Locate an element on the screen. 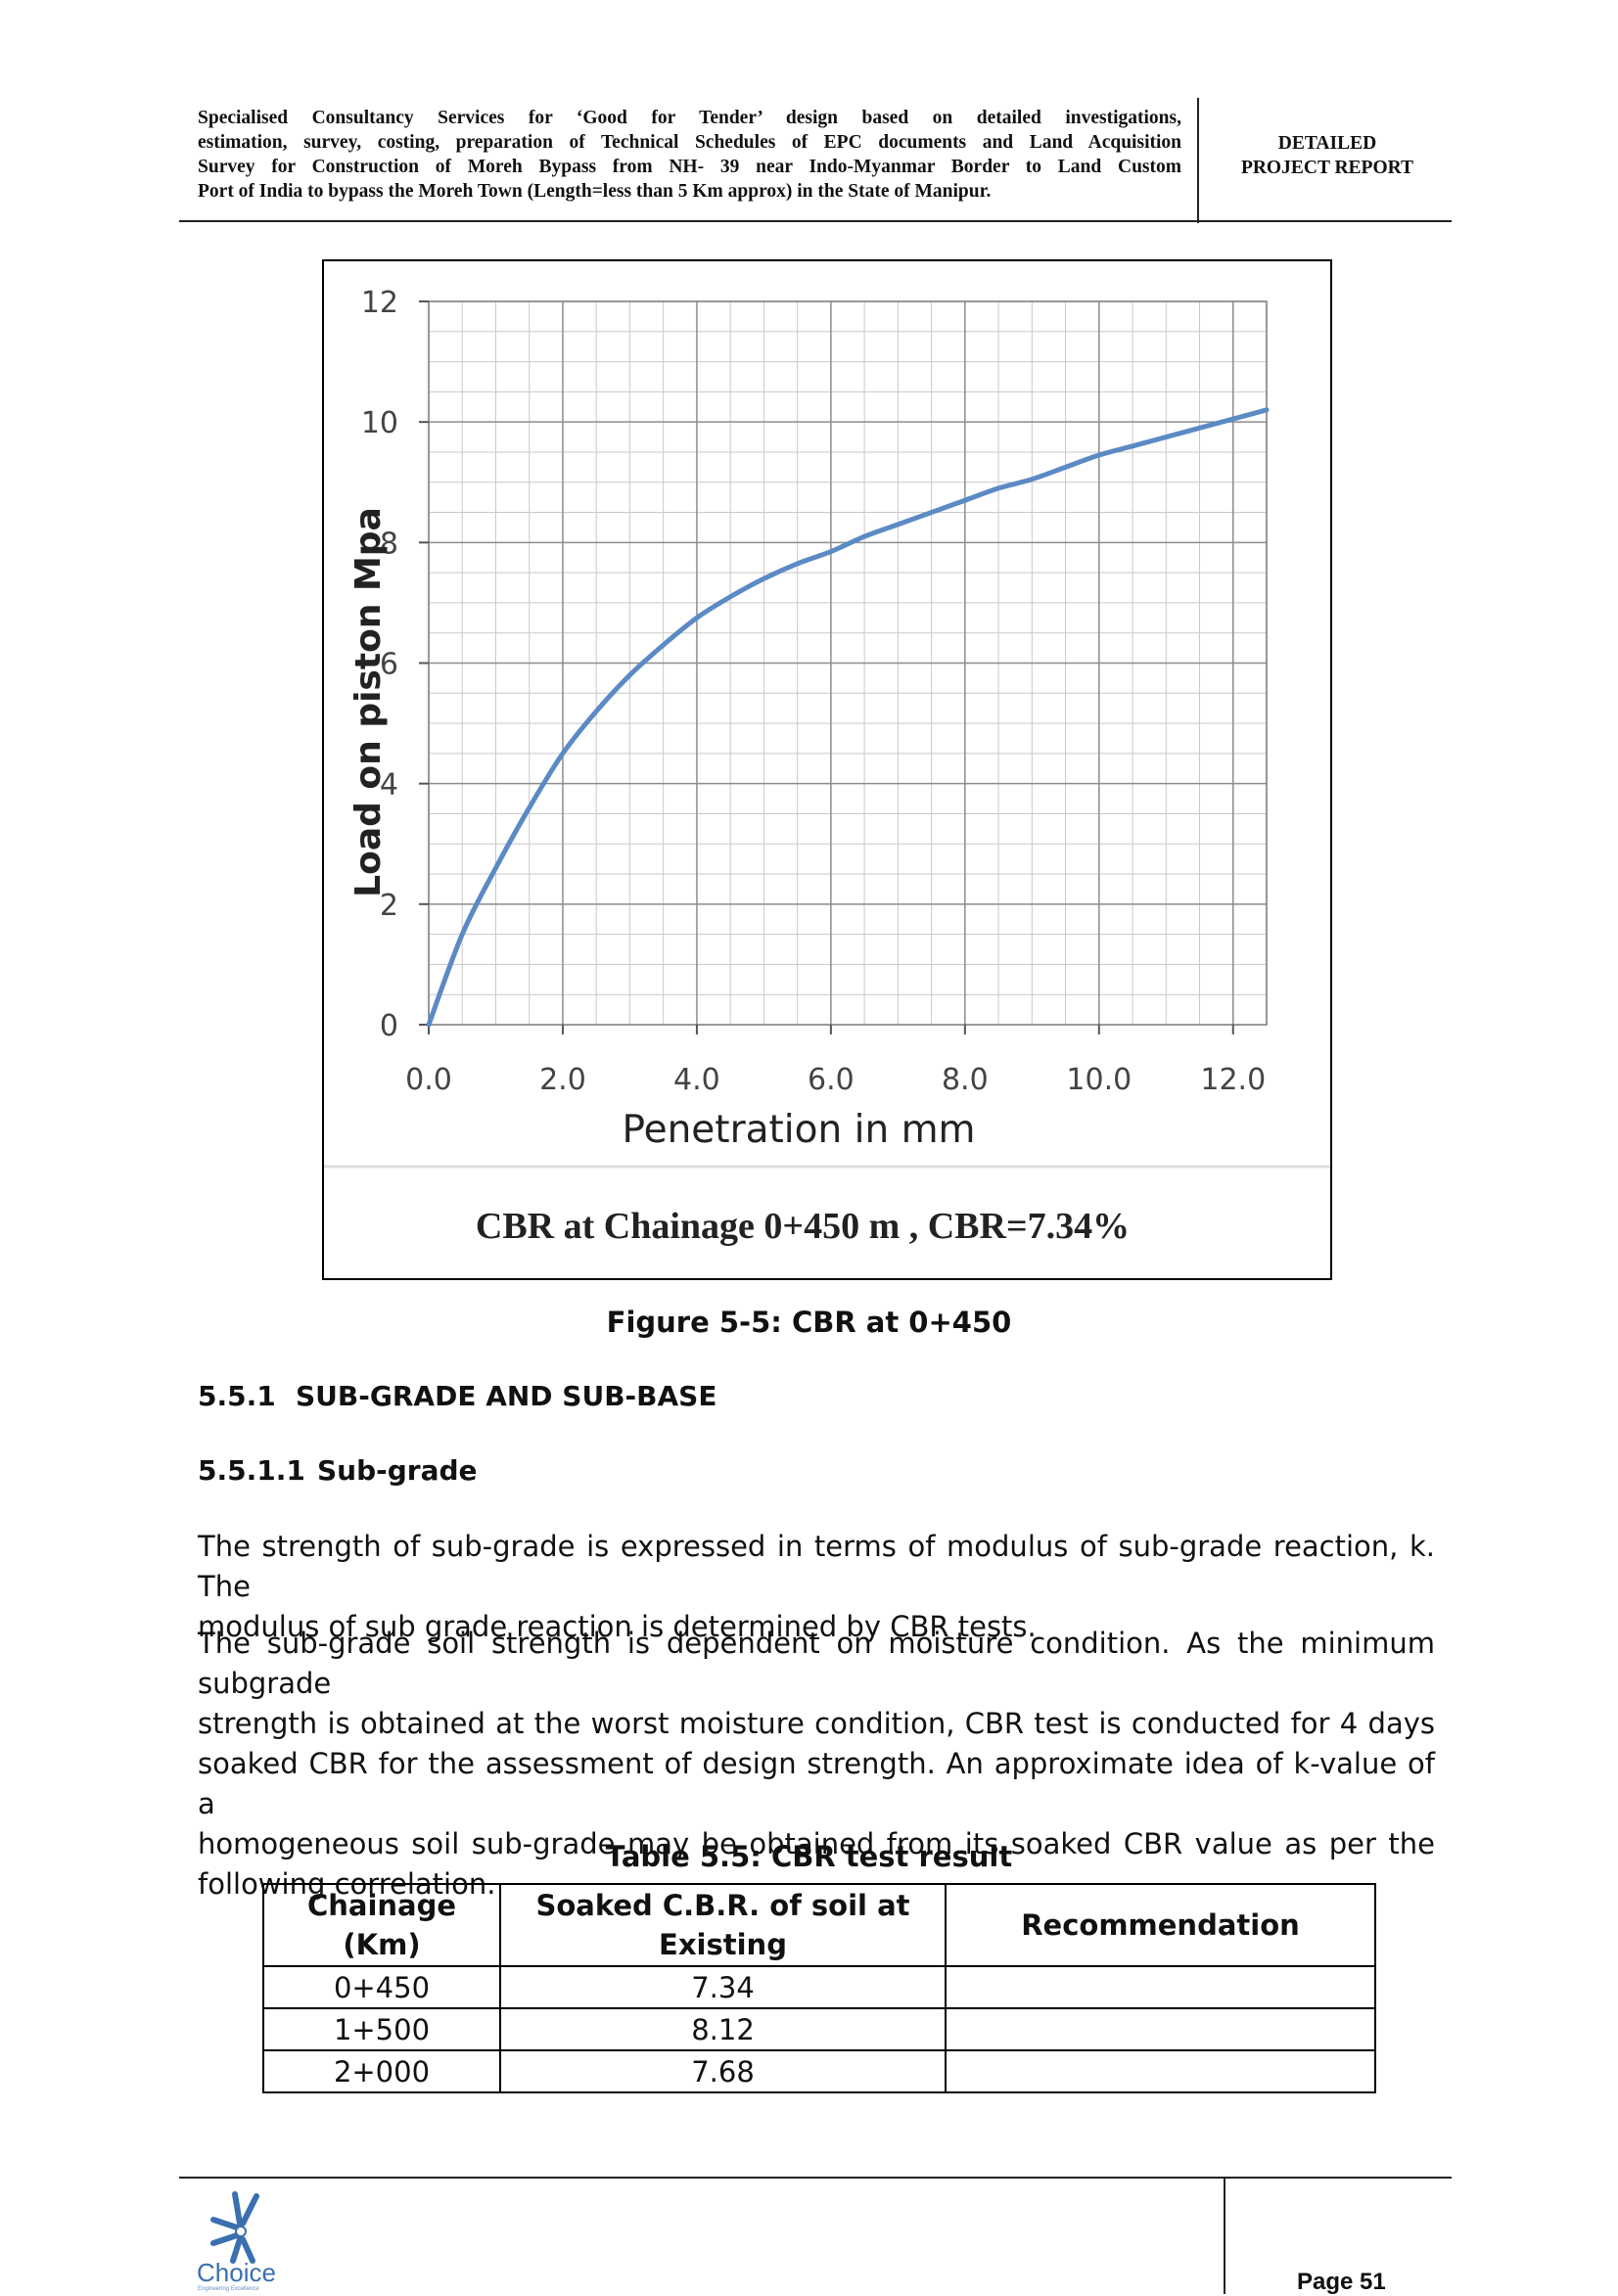 The image size is (1618, 2296). chart-x-tick-label: 2.0 is located at coordinates (562, 1080).